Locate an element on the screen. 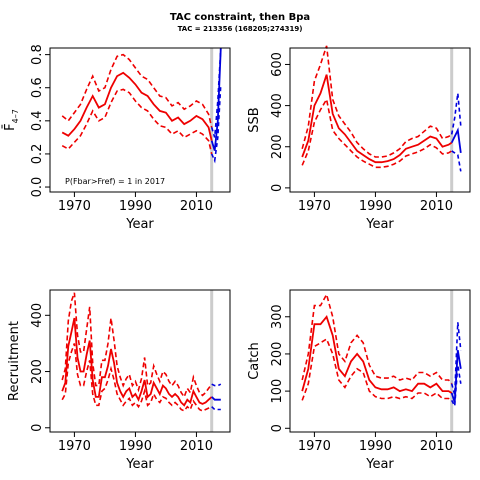 This screenshot has width=480, height=480. y-axis-label: SSB is located at coordinates (254, 119).